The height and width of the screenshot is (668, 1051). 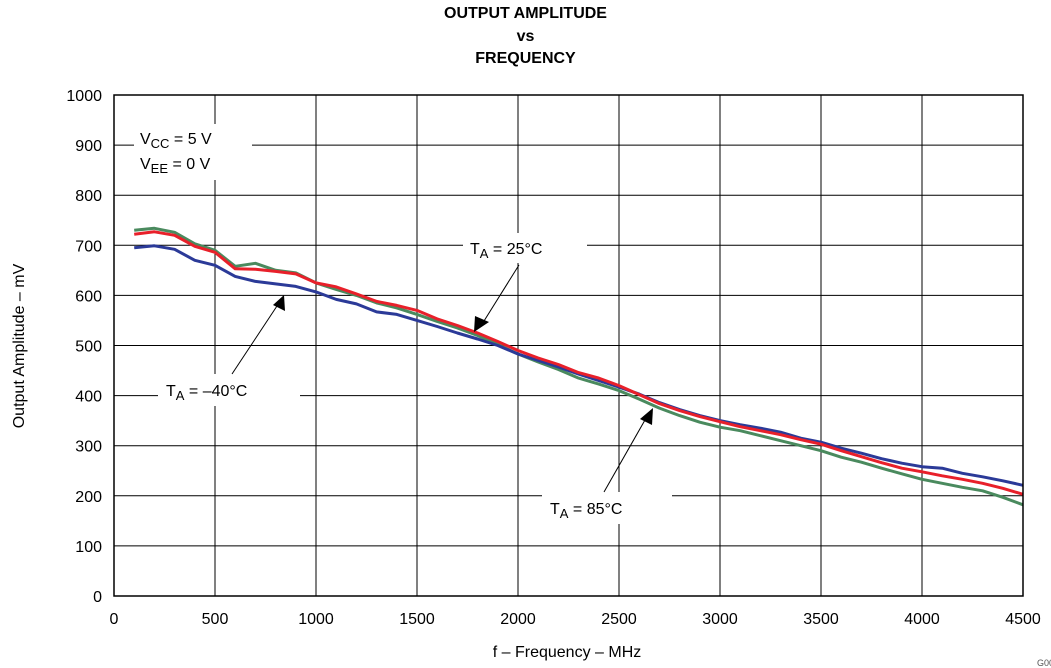 I want to click on y-tick-label: 400, so click(x=88, y=397).